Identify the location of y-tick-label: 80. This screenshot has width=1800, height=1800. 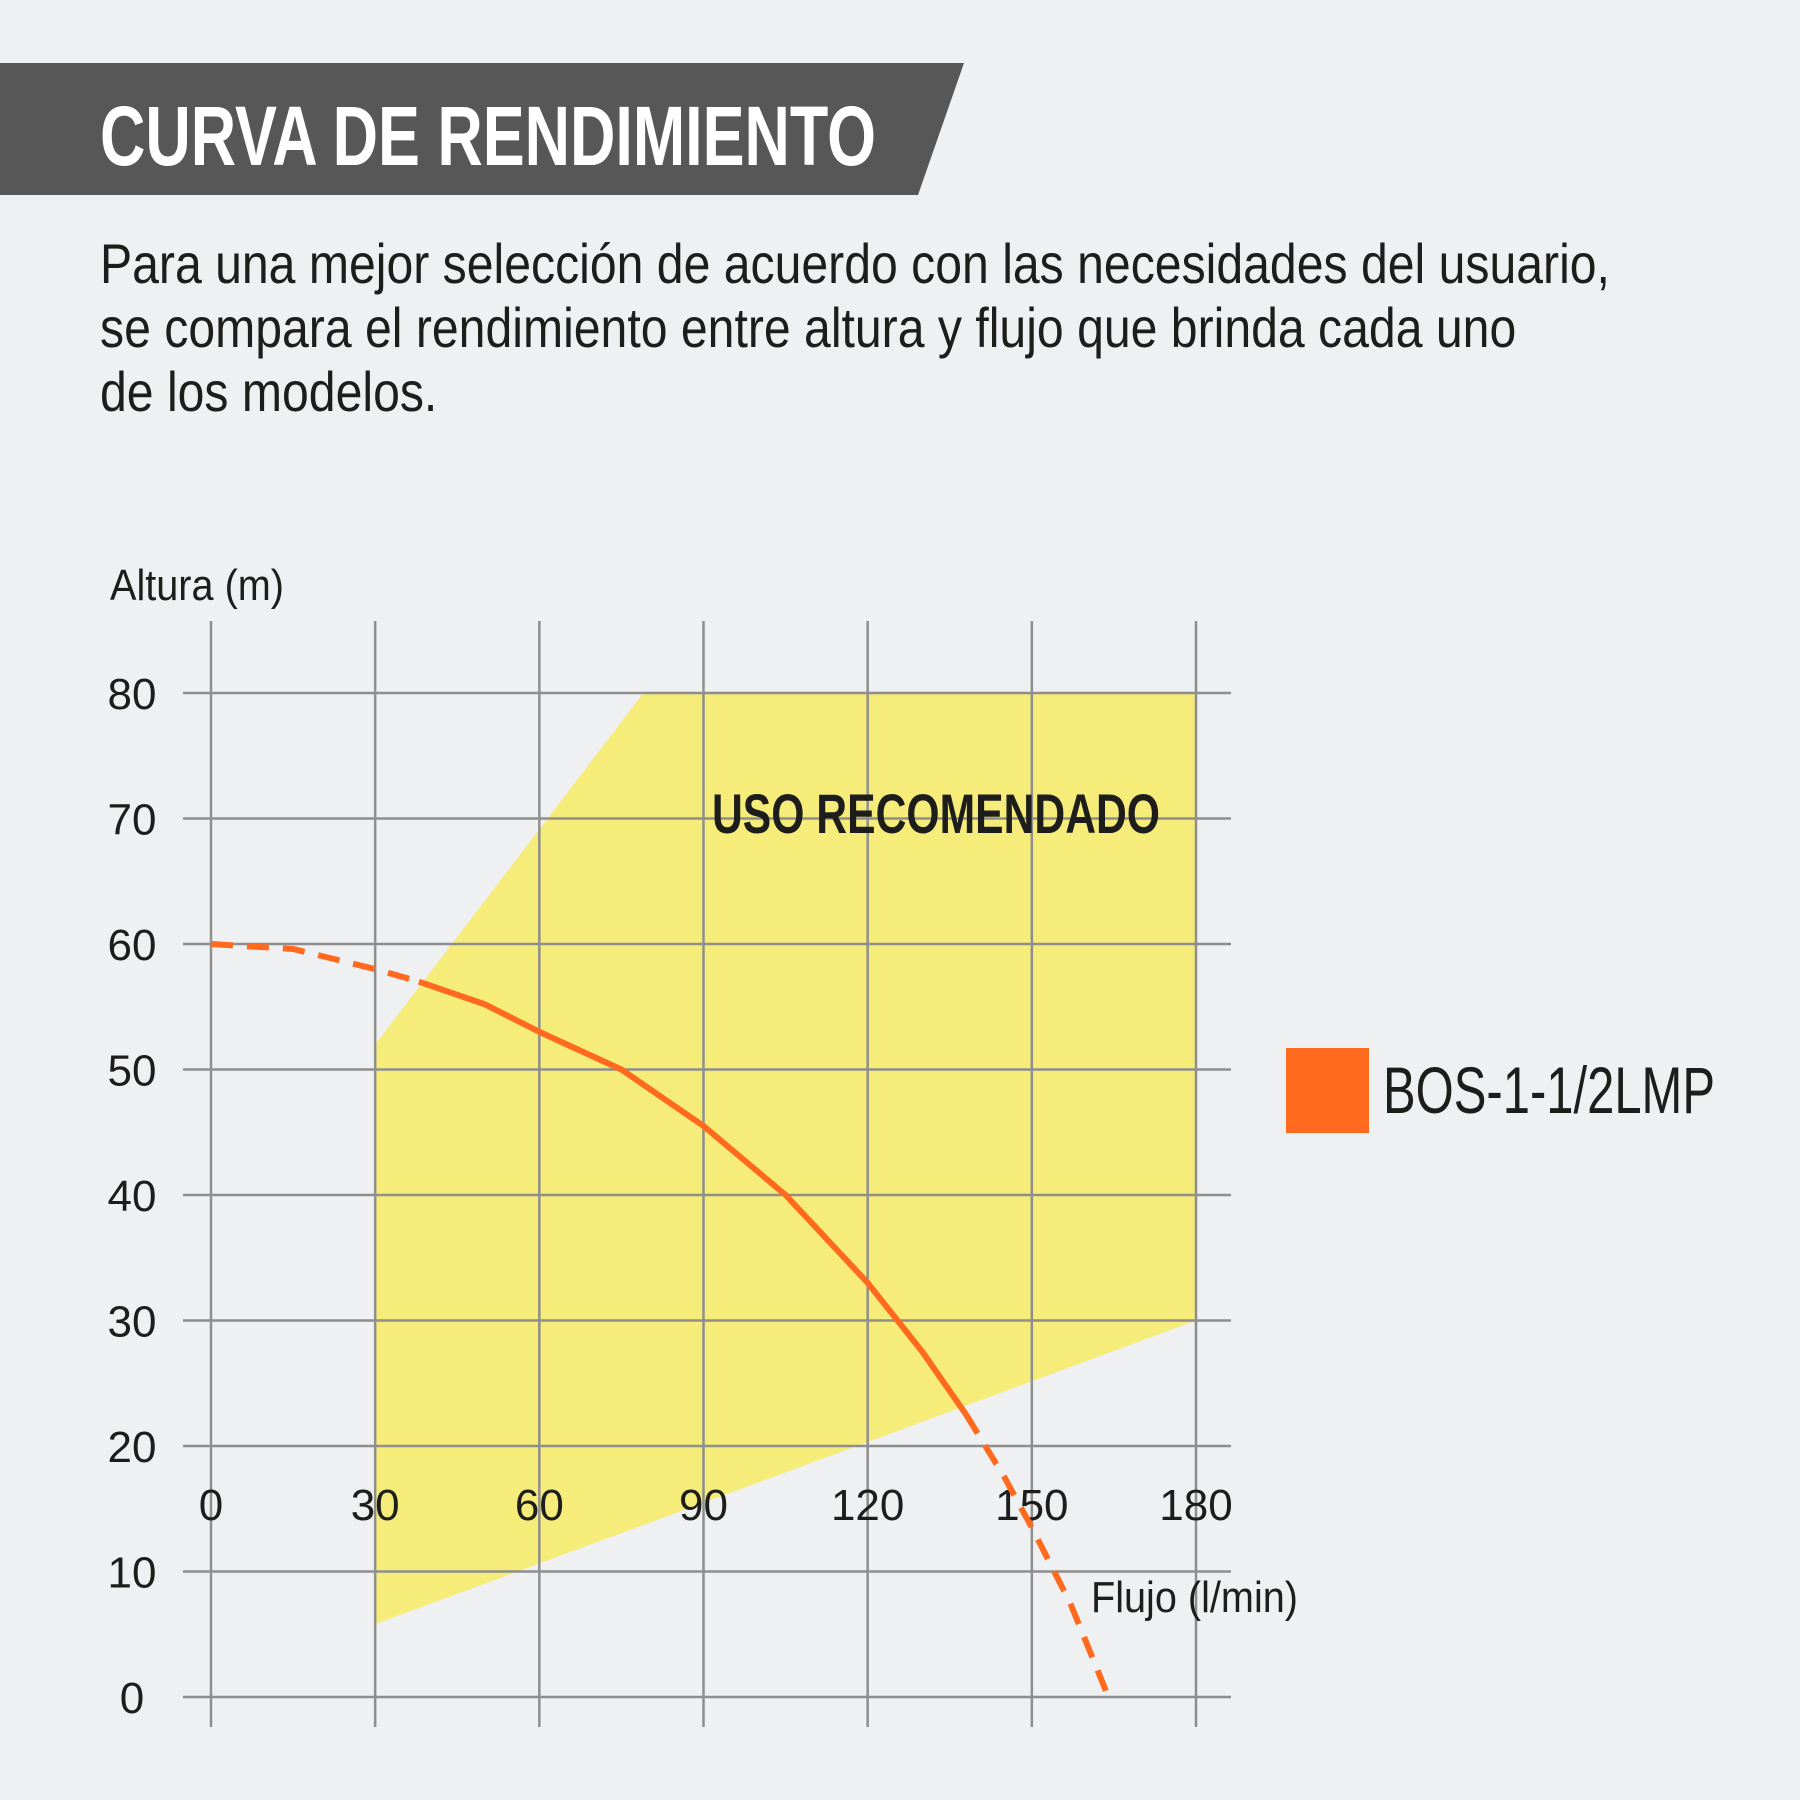
(132, 694).